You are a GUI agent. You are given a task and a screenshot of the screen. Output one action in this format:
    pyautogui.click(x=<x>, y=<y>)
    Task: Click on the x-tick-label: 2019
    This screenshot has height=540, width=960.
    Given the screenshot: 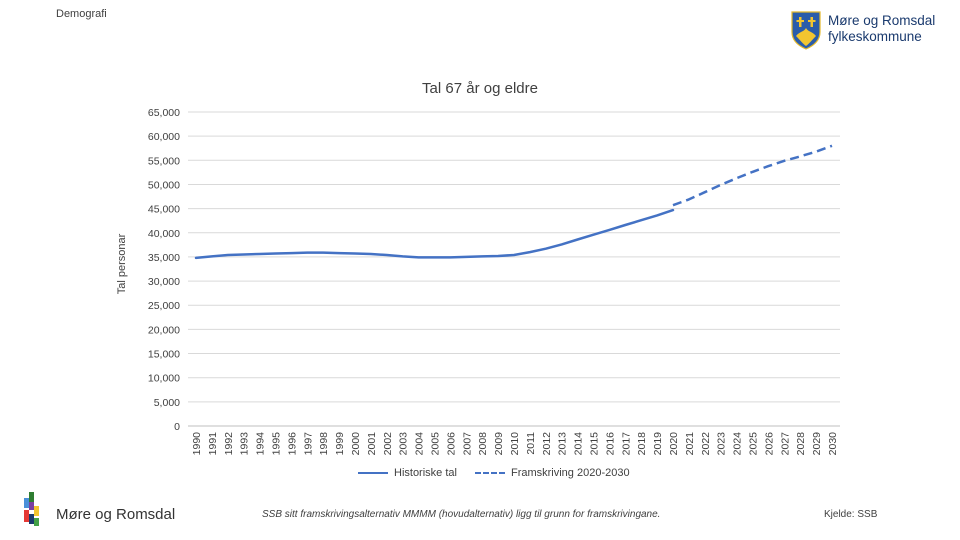 What is the action you would take?
    pyautogui.click(x=658, y=444)
    